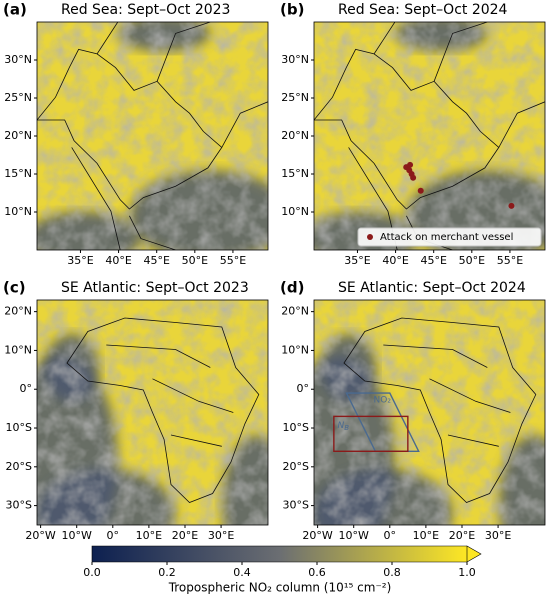 The image size is (549, 600). Describe the element at coordinates (467, 572) in the screenshot. I see `colorbar-tick-label: 1.0` at that location.